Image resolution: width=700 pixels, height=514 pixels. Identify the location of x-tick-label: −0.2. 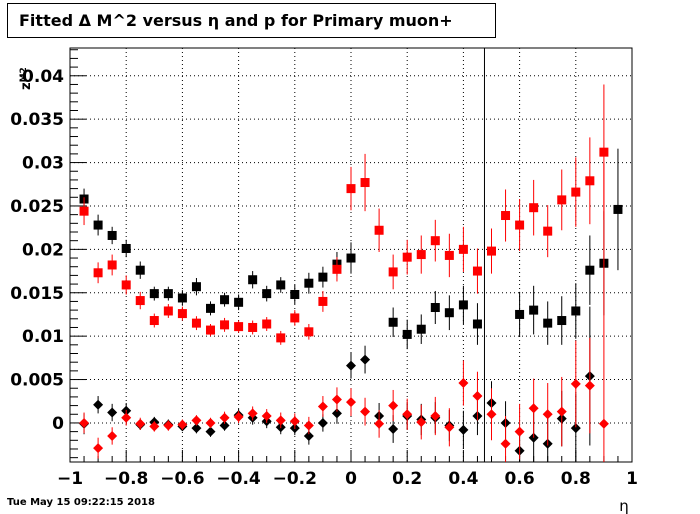
(295, 479).